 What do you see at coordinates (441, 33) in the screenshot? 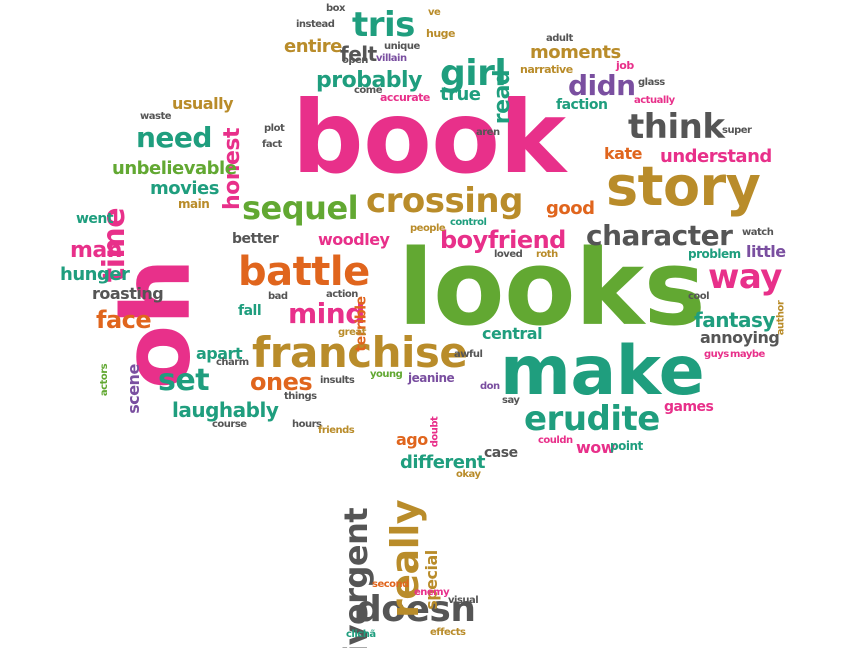
I see `word-huge: huge` at bounding box center [441, 33].